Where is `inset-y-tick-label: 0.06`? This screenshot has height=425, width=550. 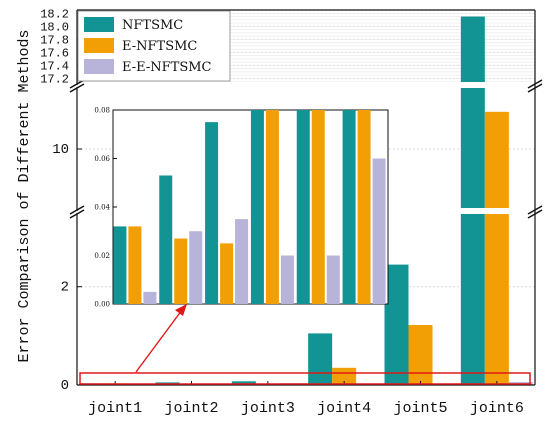 inset-y-tick-label: 0.06 is located at coordinates (102, 159).